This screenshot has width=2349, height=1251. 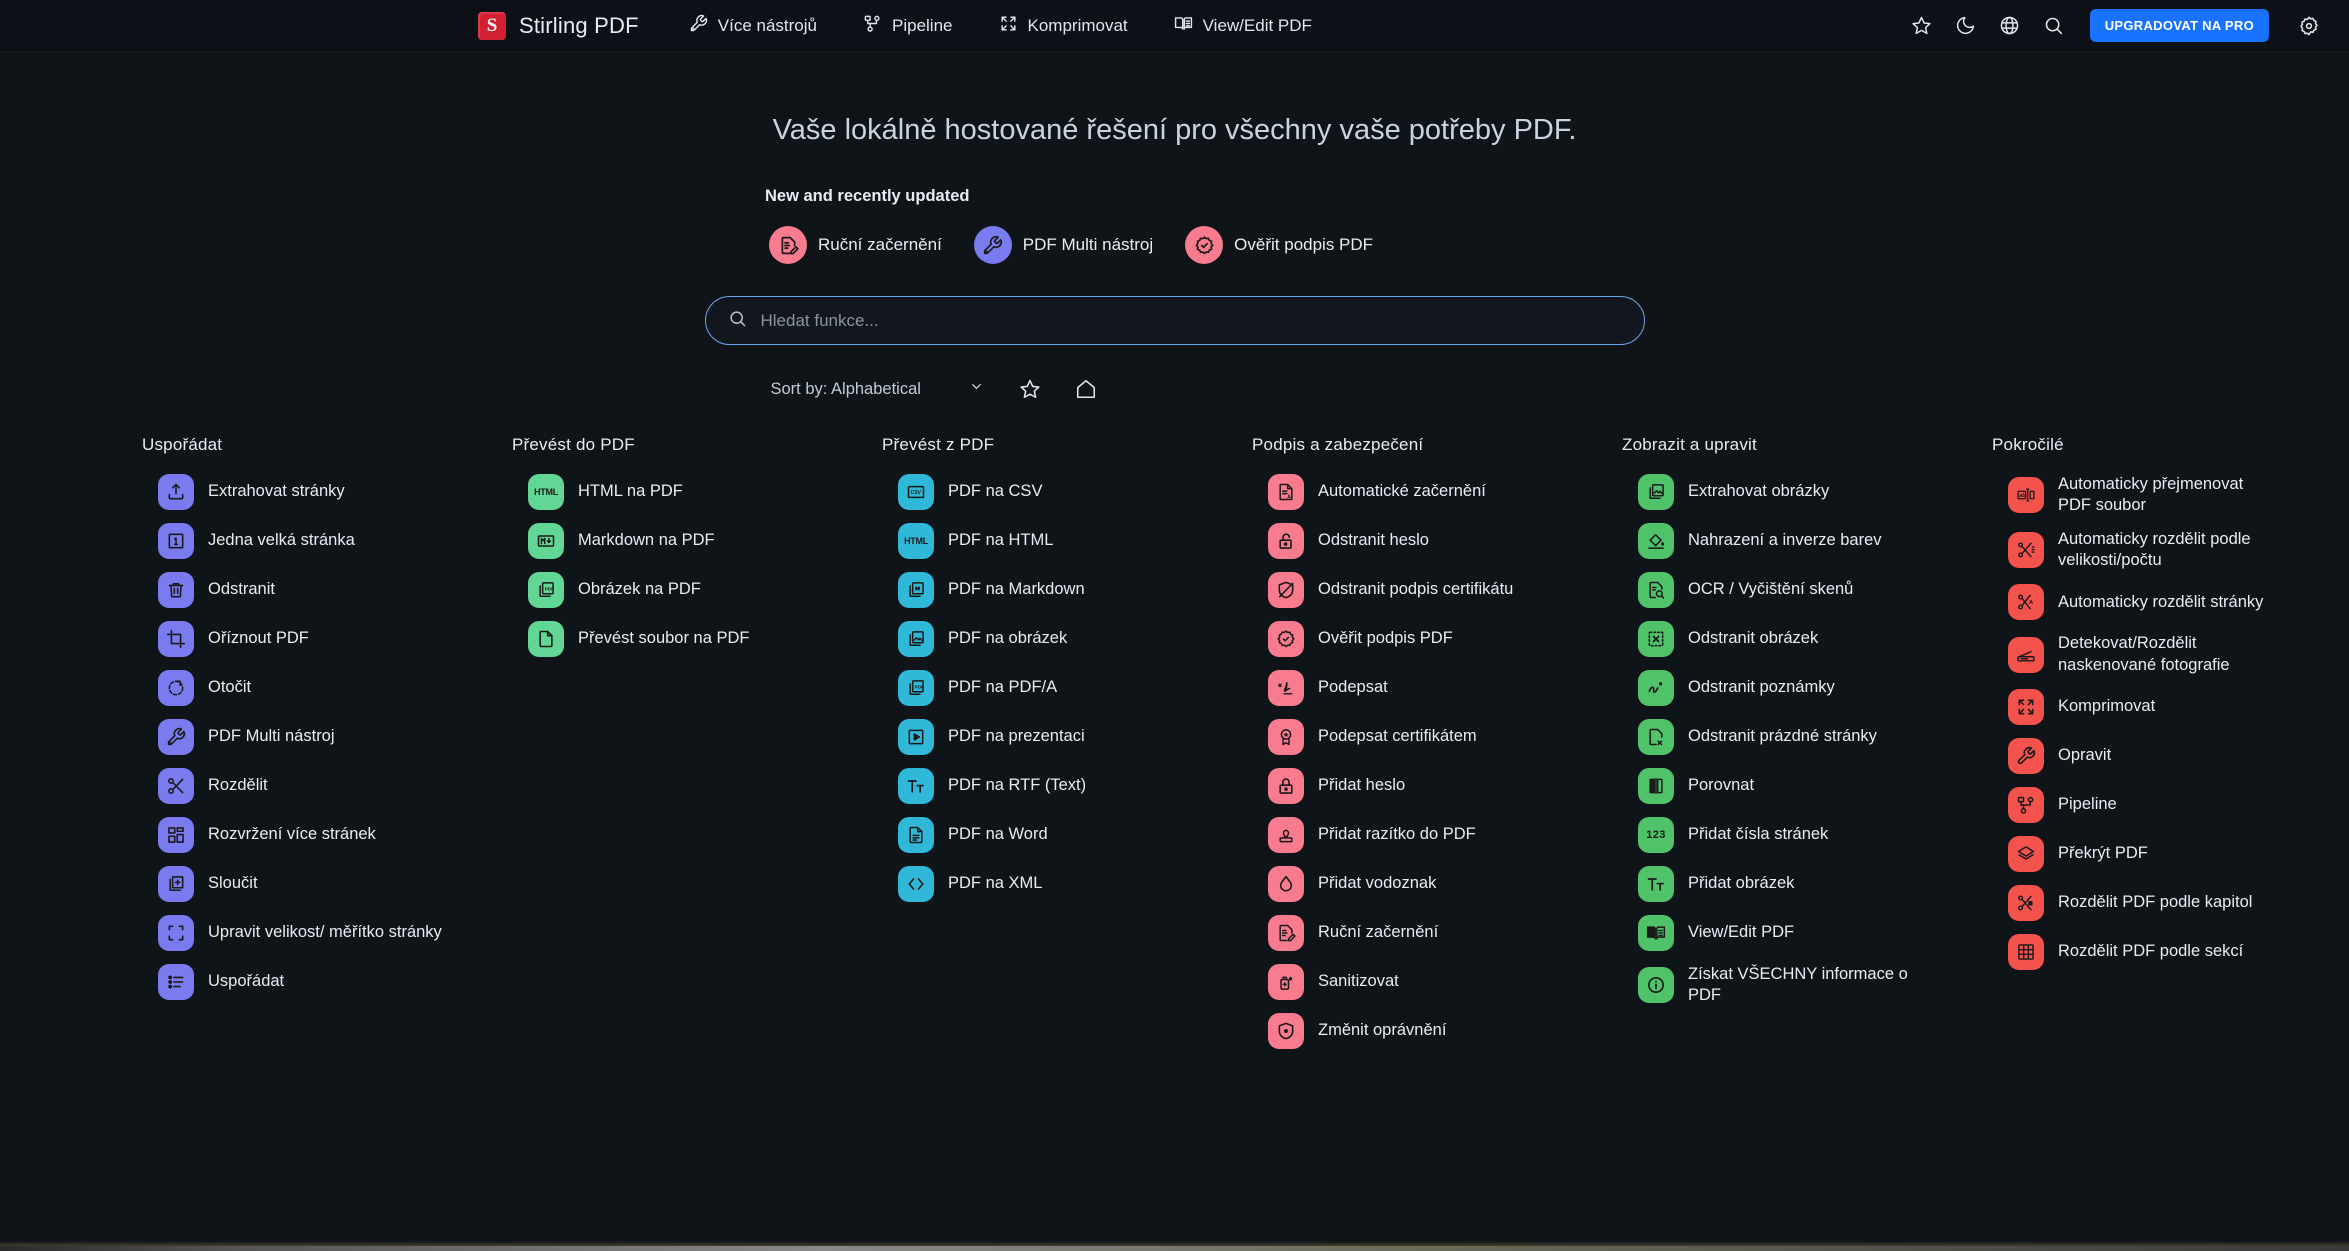 What do you see at coordinates (916, 737) in the screenshot?
I see `presentation-icon` at bounding box center [916, 737].